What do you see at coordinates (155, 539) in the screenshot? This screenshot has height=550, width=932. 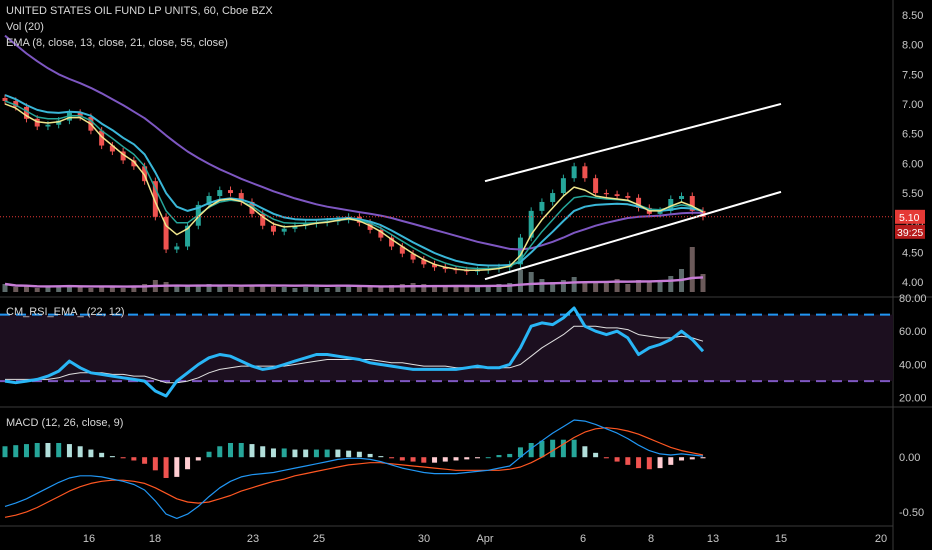 I see `time-tick-label: 18` at bounding box center [155, 539].